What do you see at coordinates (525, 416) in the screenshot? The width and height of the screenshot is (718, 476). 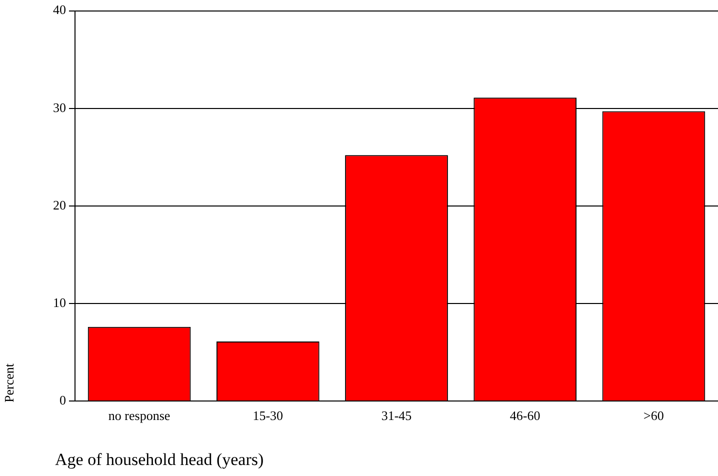 I see `x-tick-label: 46-60` at bounding box center [525, 416].